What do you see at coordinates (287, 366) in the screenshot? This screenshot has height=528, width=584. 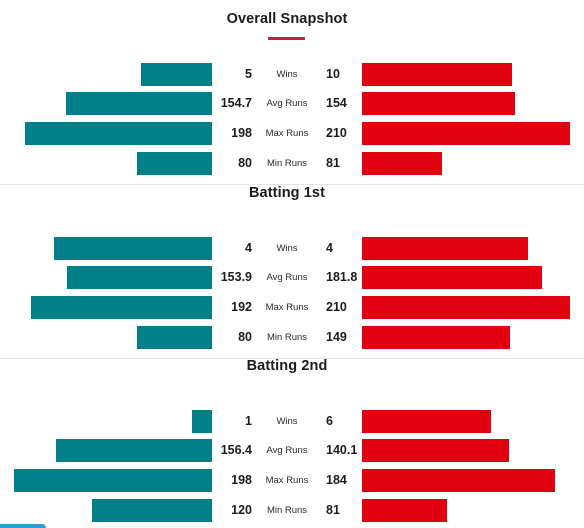 I see `section-title: Batting 2nd` at bounding box center [287, 366].